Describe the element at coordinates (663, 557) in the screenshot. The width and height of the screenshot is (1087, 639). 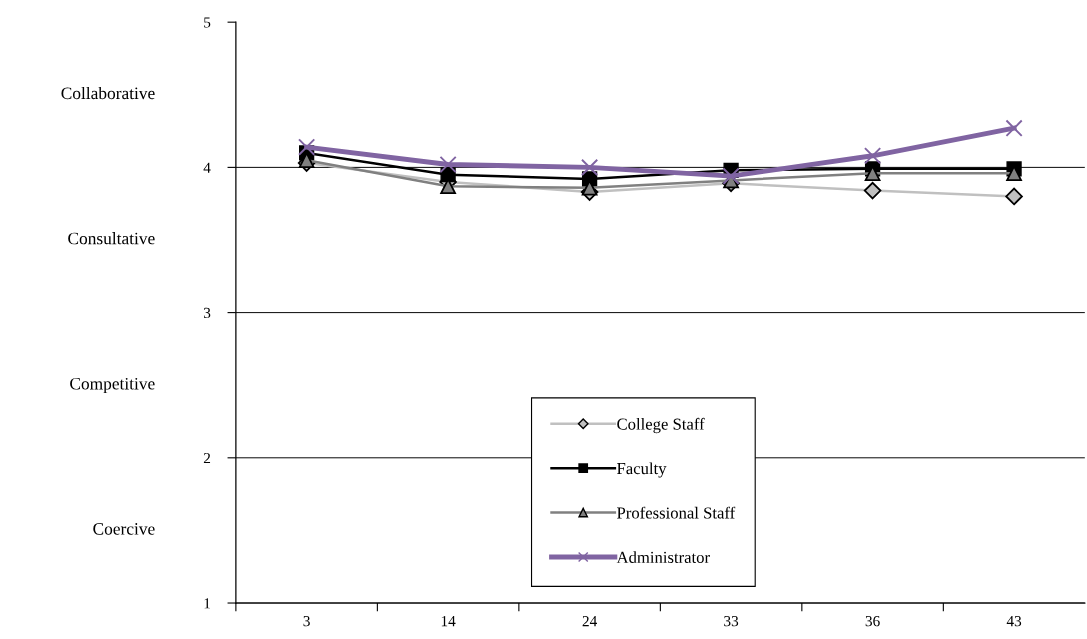
I see `legend-label: Administrator` at that location.